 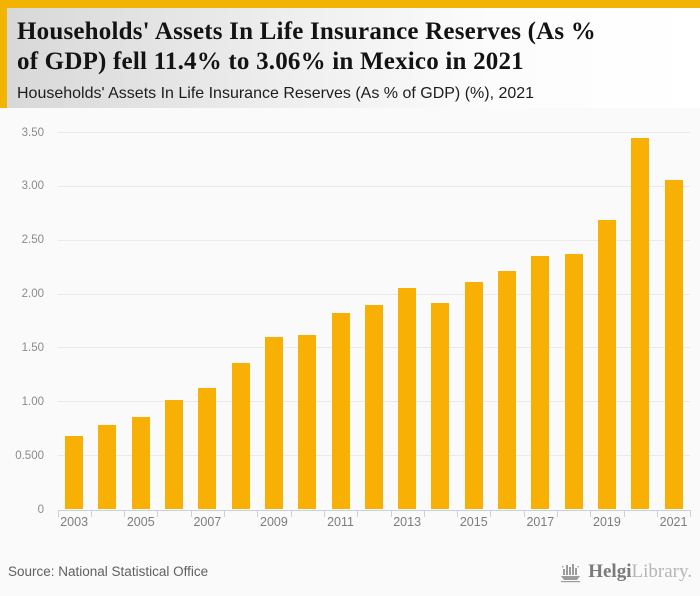 I want to click on y-axis-label: 2.50, so click(x=32, y=240).